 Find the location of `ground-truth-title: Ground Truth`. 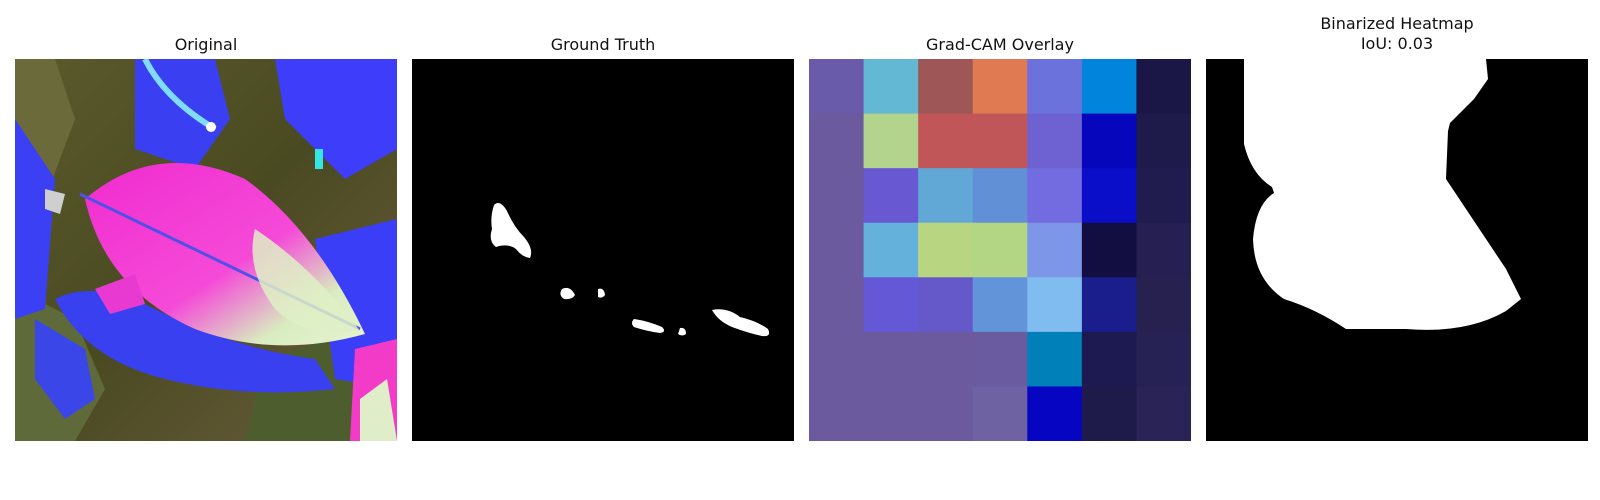

ground-truth-title: Ground Truth is located at coordinates (603, 44).